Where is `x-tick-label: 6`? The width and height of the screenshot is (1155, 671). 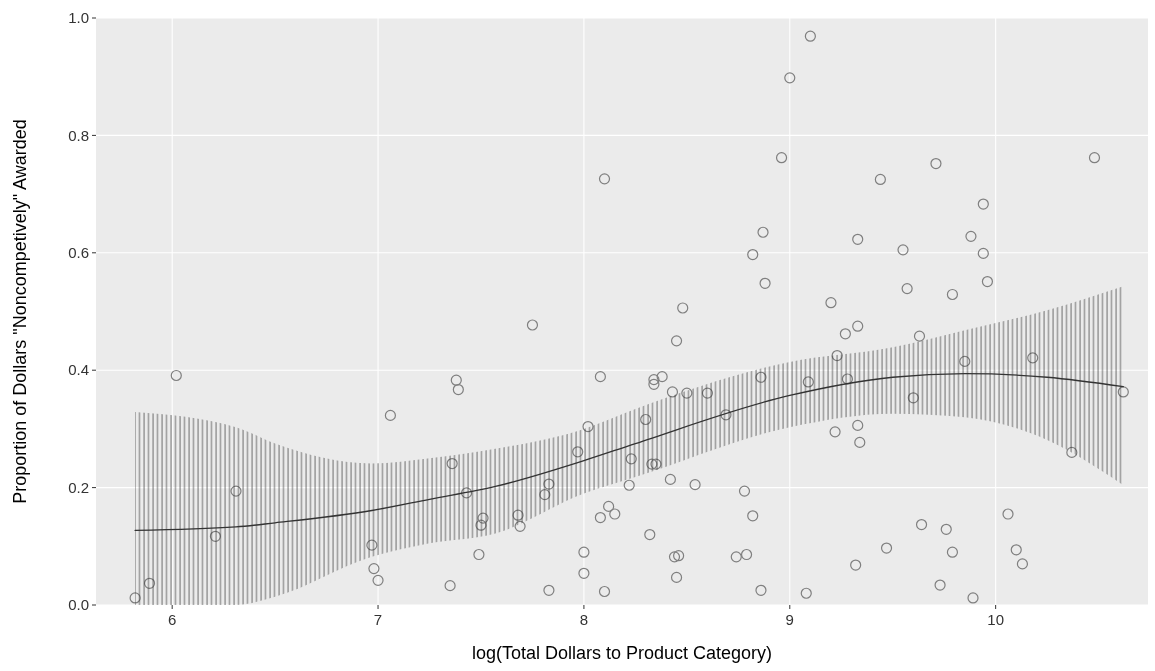
x-tick-label: 6 is located at coordinates (172, 619).